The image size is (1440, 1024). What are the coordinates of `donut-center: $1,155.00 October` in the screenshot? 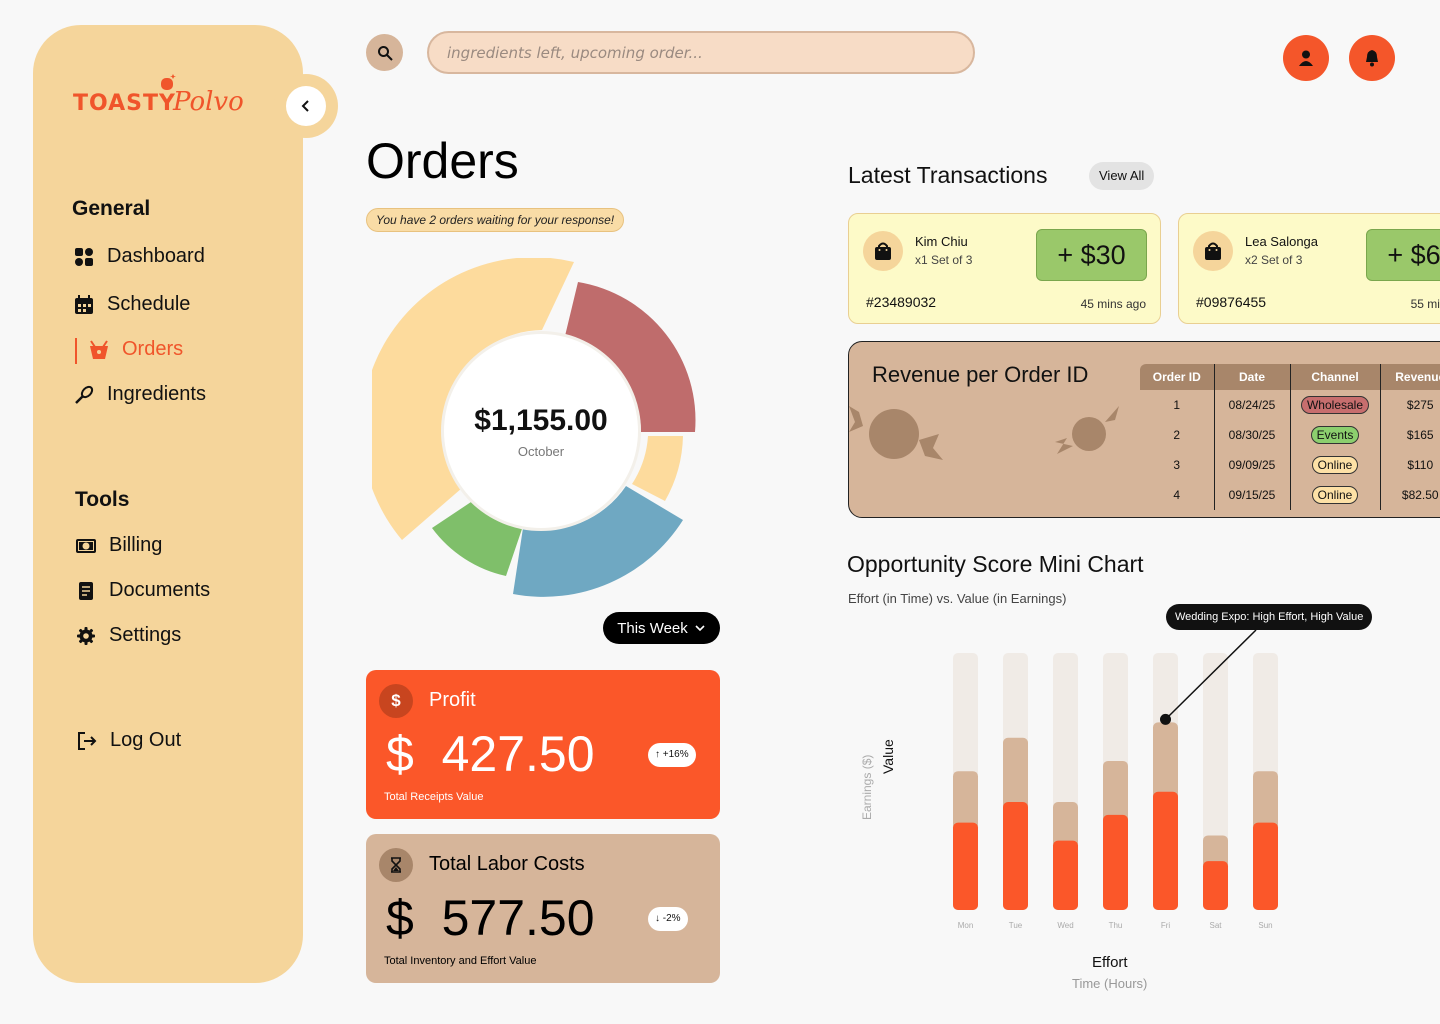 It's located at (541, 431).